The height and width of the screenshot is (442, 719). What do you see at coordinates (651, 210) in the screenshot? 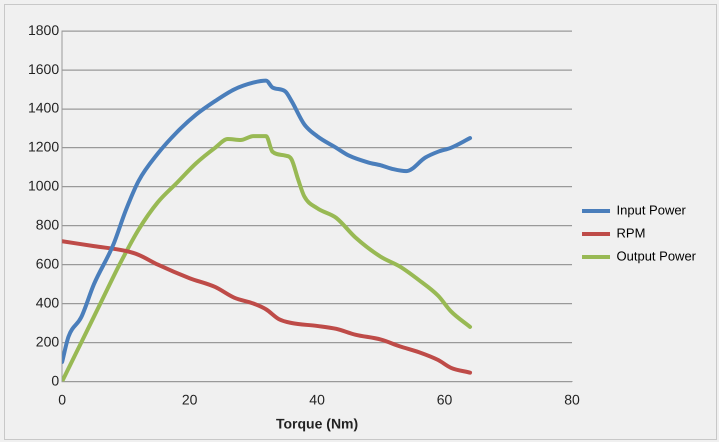
I see `legend-label: Input Power` at bounding box center [651, 210].